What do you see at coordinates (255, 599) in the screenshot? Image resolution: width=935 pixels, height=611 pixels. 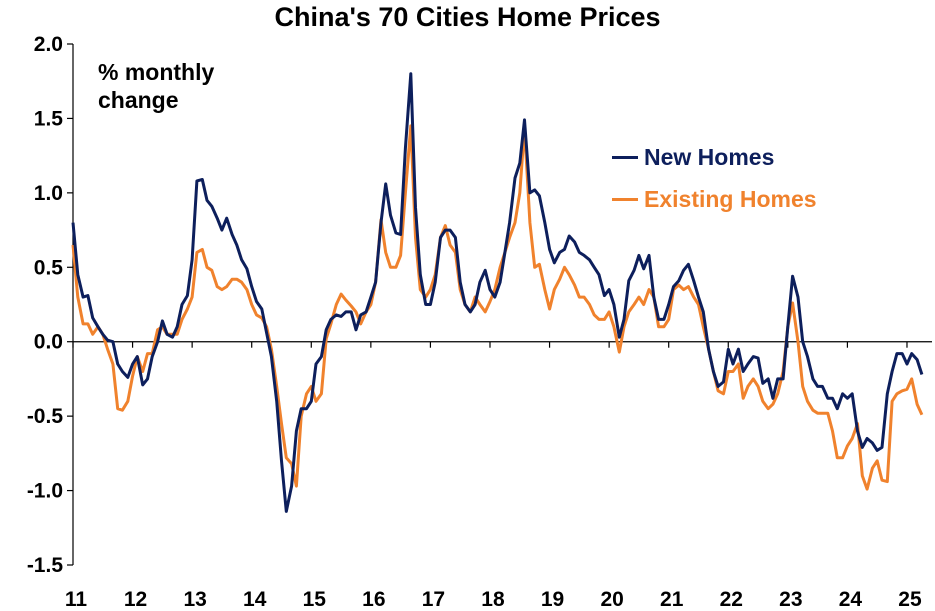 I see `x-tick-label: 14` at bounding box center [255, 599].